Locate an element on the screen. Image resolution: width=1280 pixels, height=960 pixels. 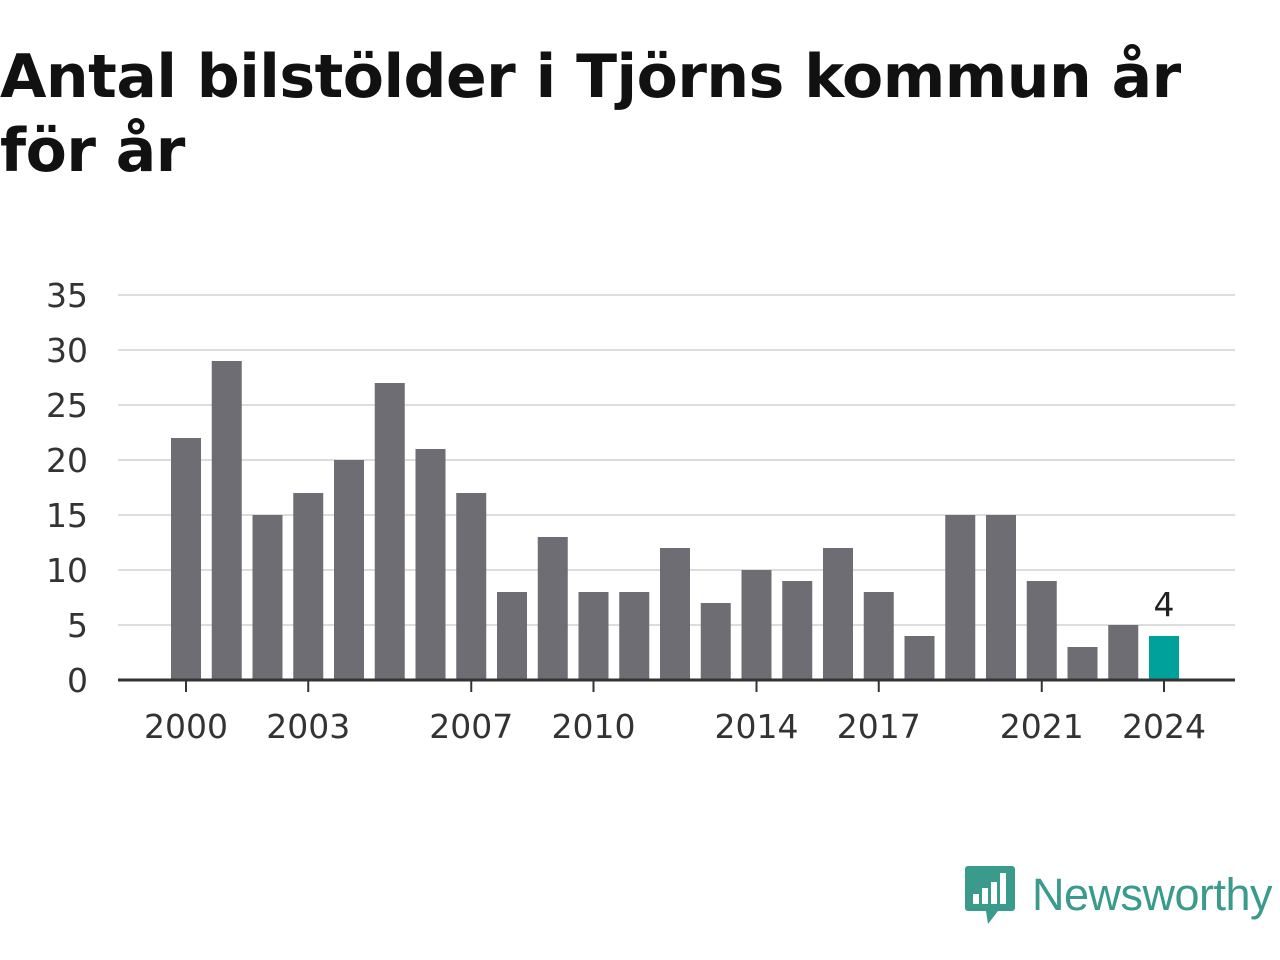
bar-2007 is located at coordinates (471, 586).